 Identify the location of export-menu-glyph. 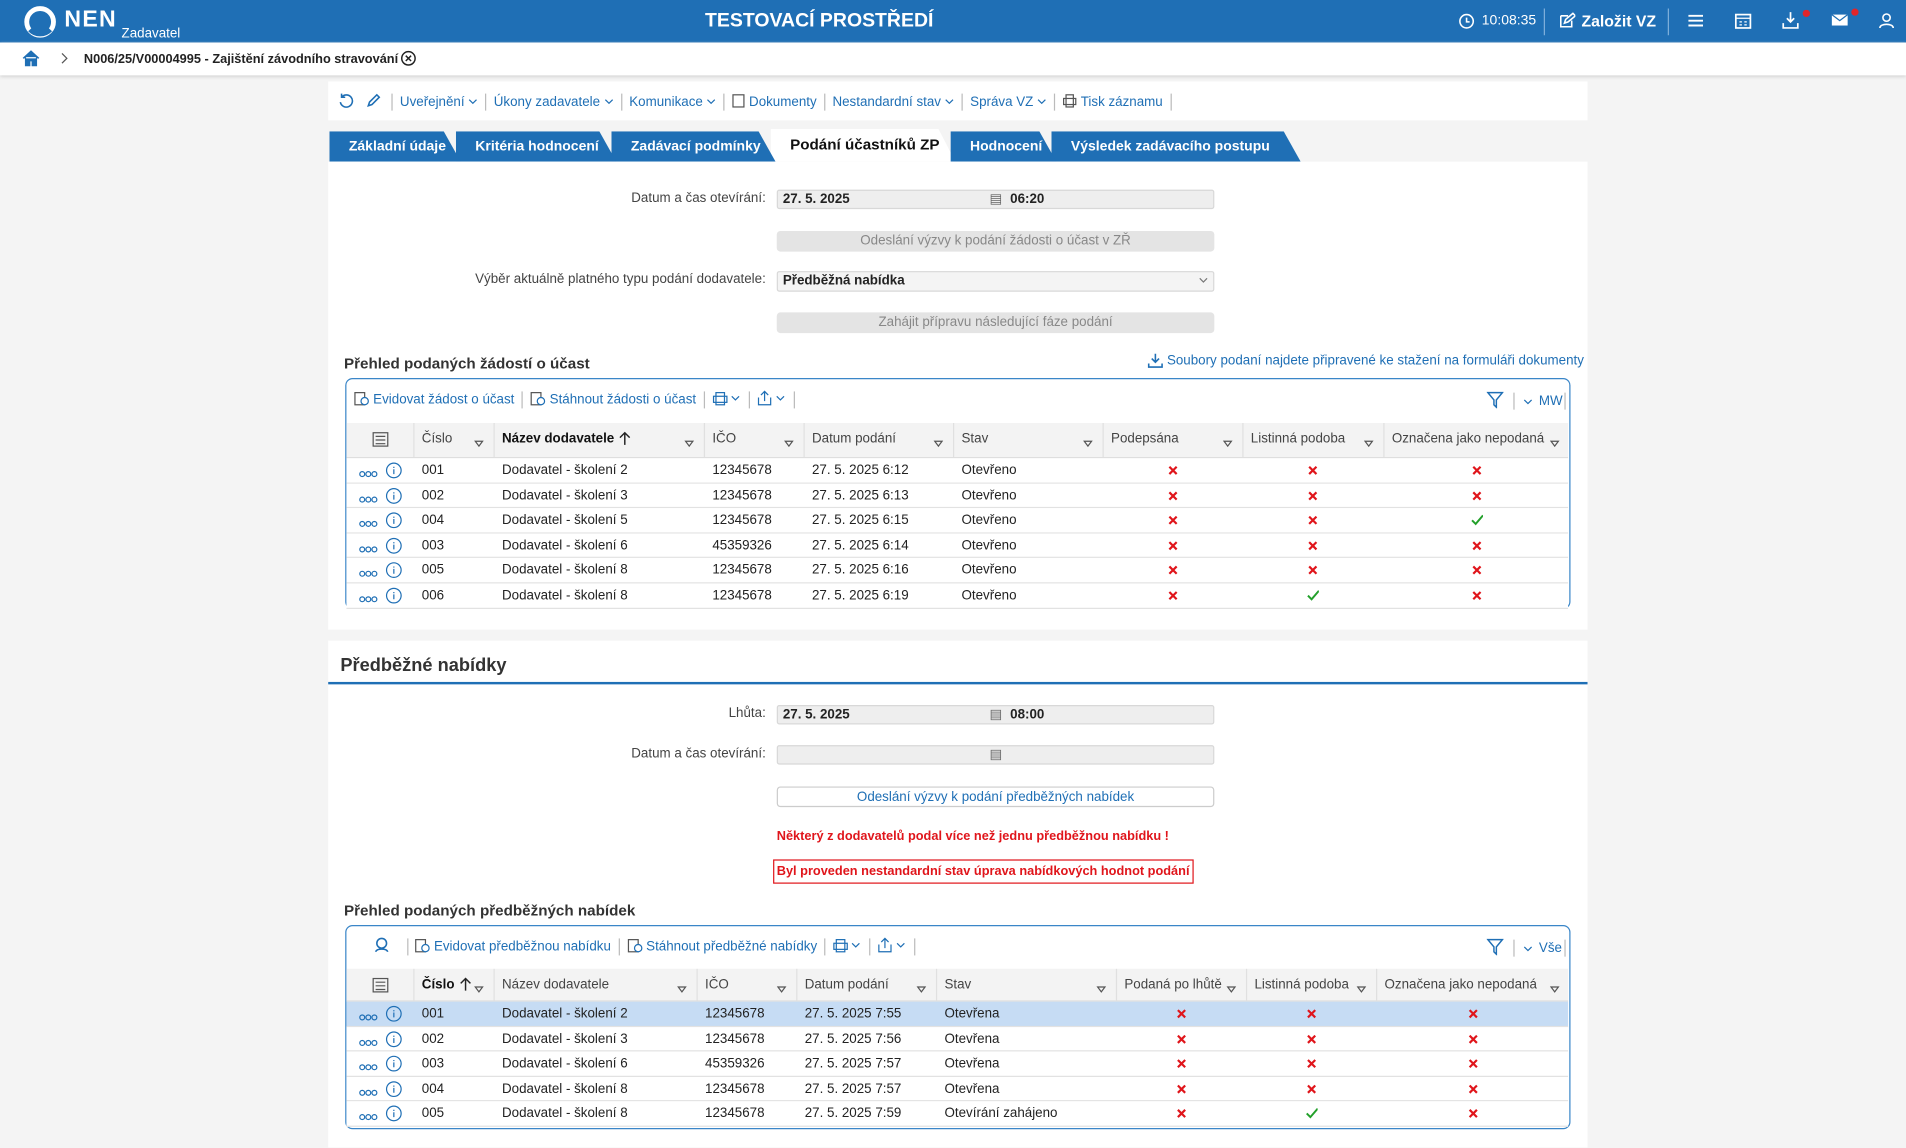
(771, 398).